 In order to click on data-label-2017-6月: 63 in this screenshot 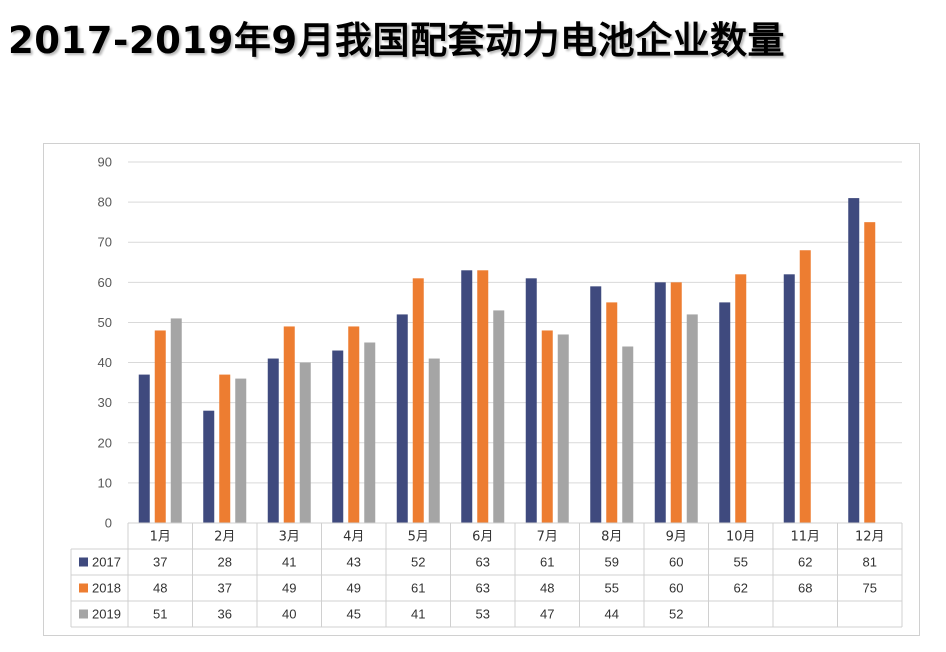, I will do `click(483, 562)`.